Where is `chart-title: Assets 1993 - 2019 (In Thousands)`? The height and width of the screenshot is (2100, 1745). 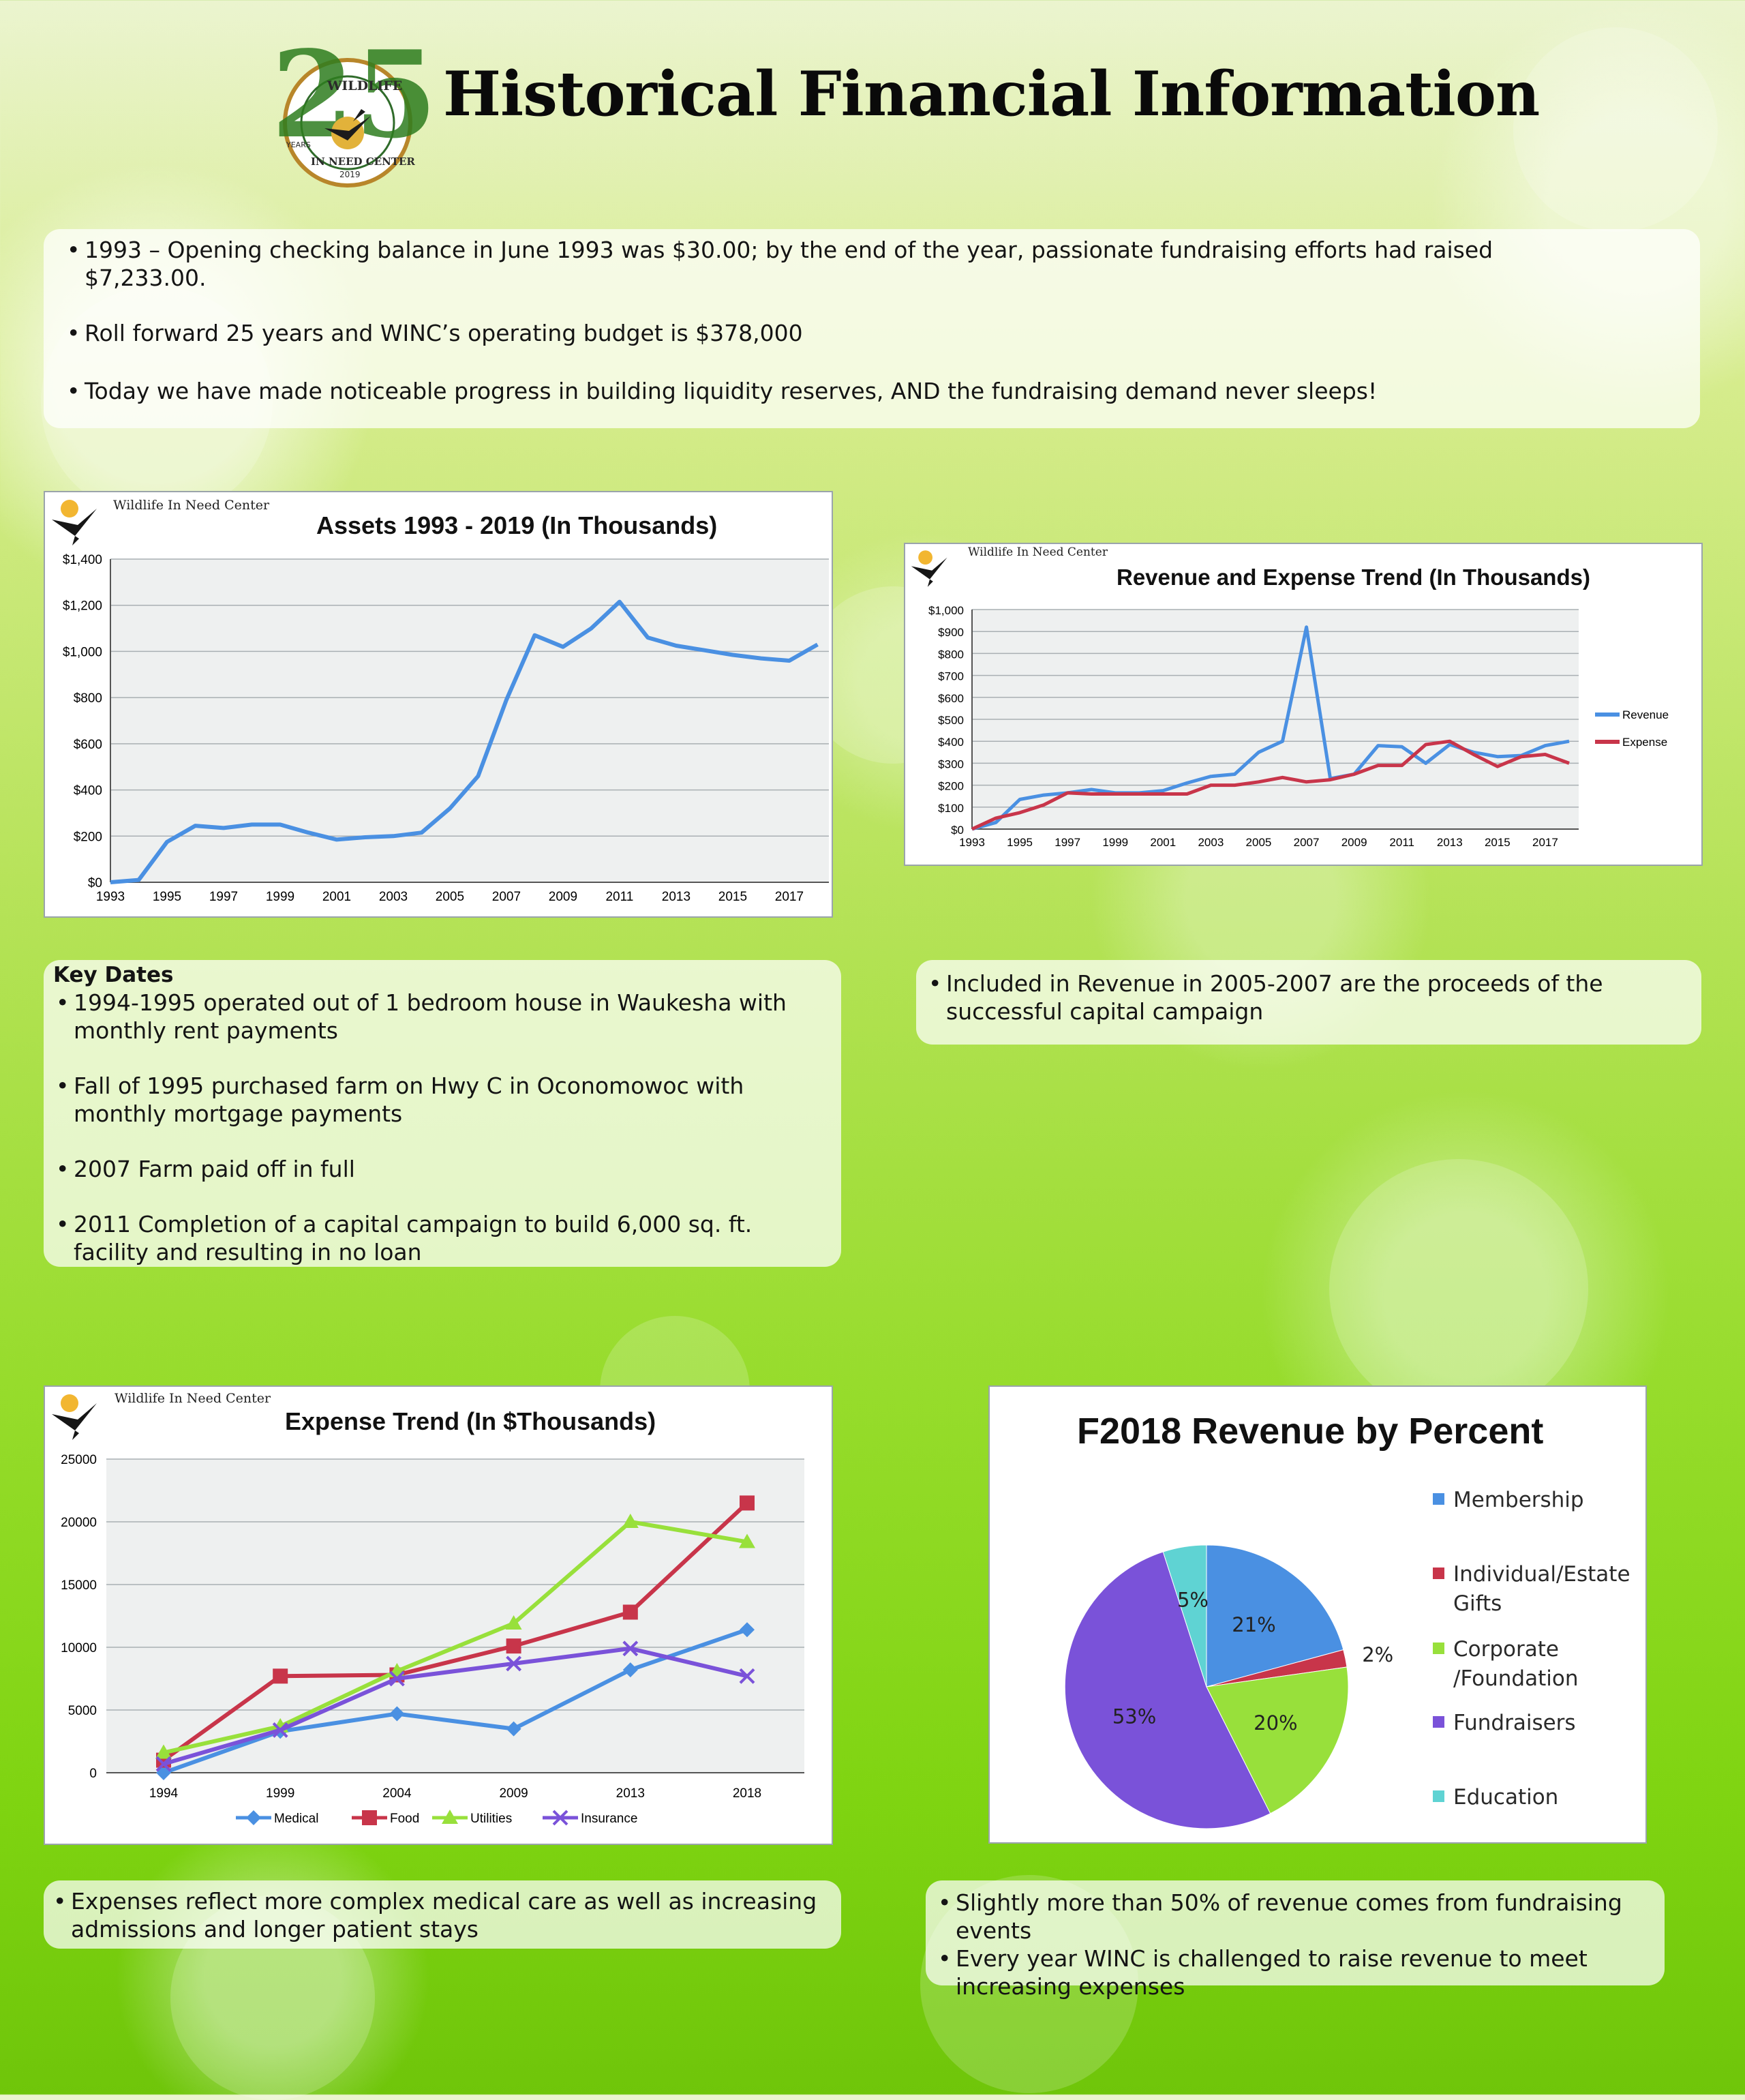
chart-title: Assets 1993 - 2019 (In Thousands) is located at coordinates (517, 525).